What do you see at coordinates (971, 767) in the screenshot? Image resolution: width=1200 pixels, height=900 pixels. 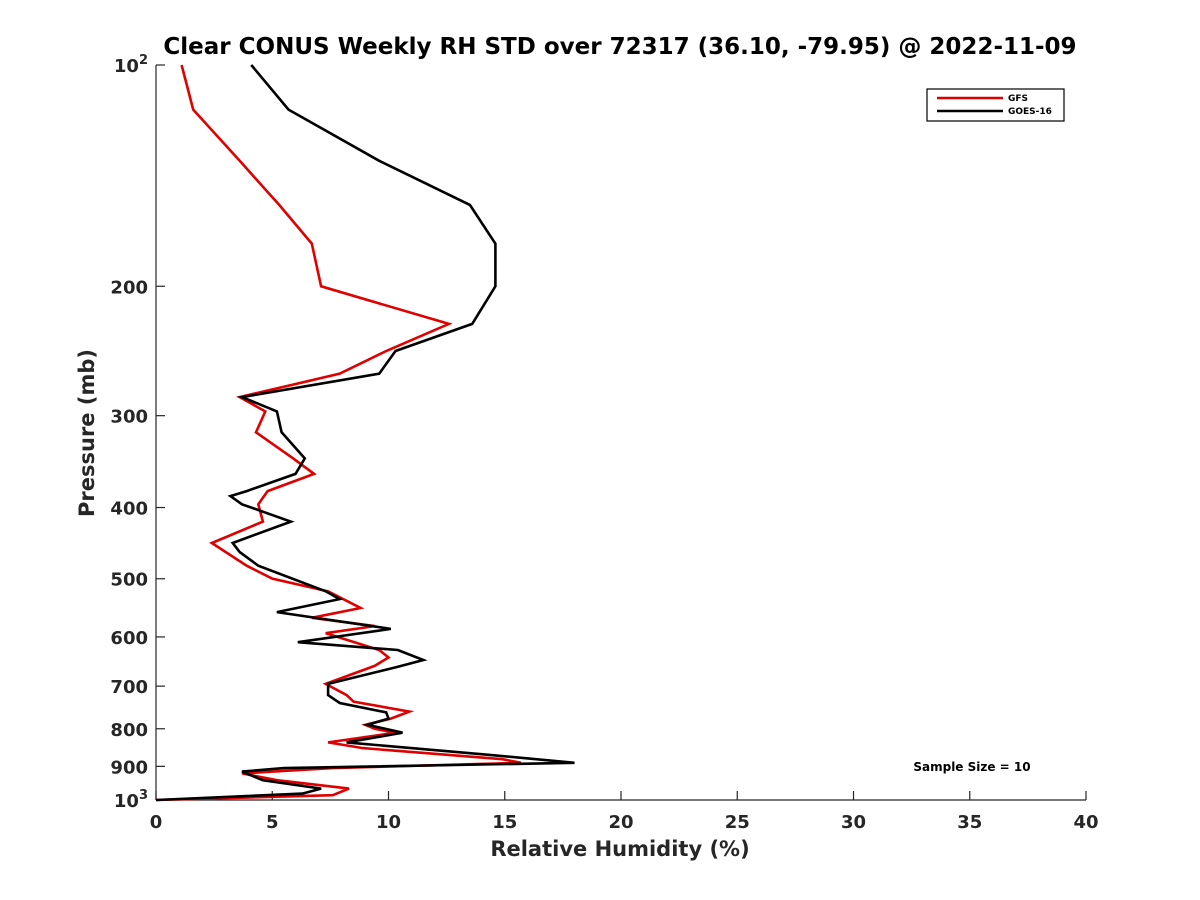 I see `sample-size-annotation: Sample Size = 10` at bounding box center [971, 767].